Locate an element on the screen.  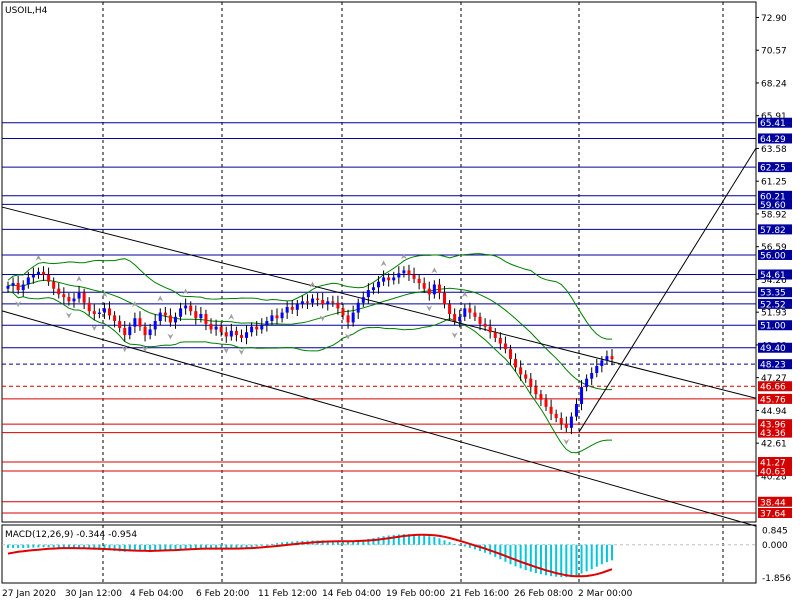
level-label: 60.21 is located at coordinates (773, 197).